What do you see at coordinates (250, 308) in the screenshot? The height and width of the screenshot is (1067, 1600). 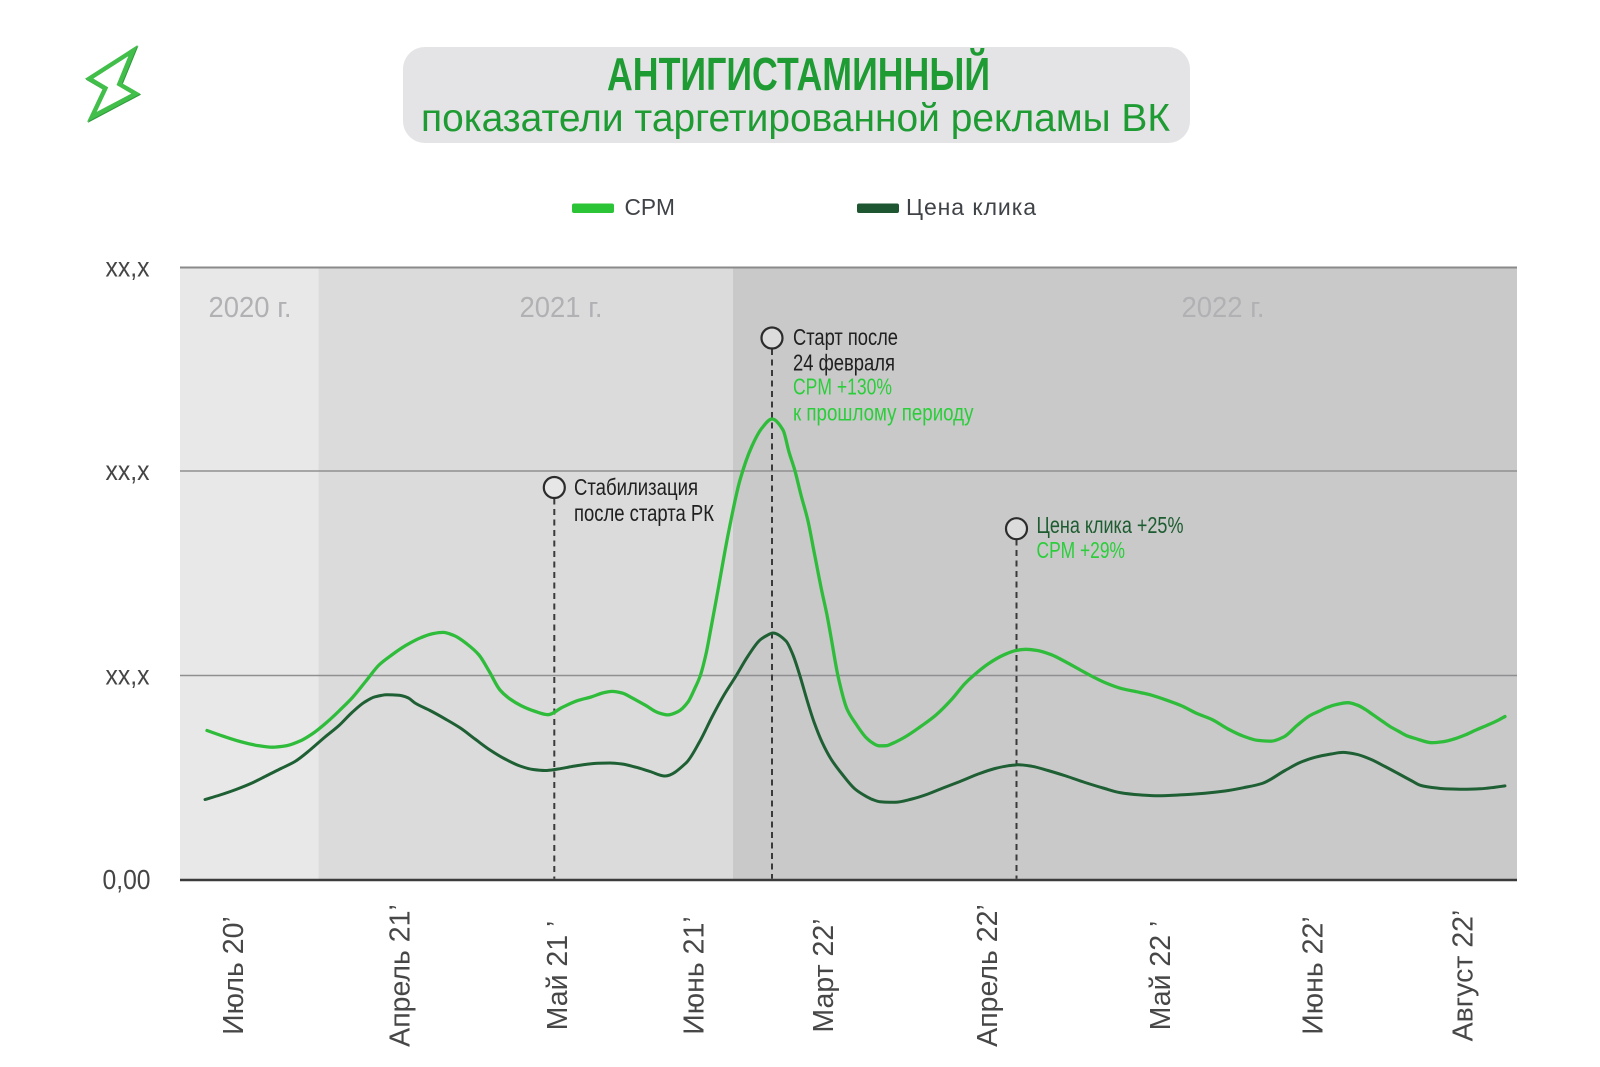 I see `svg-text: 2020 г.` at bounding box center [250, 308].